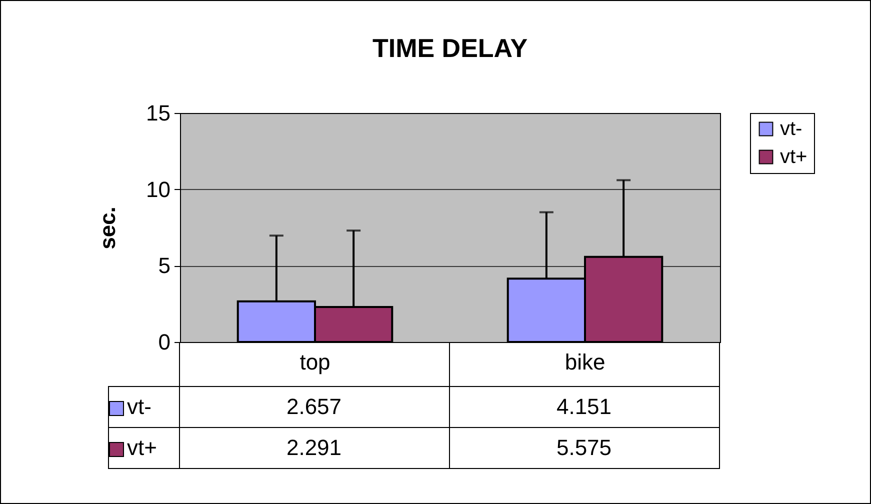 The height and width of the screenshot is (504, 871). I want to click on y-tick-label: 0, so click(164, 342).